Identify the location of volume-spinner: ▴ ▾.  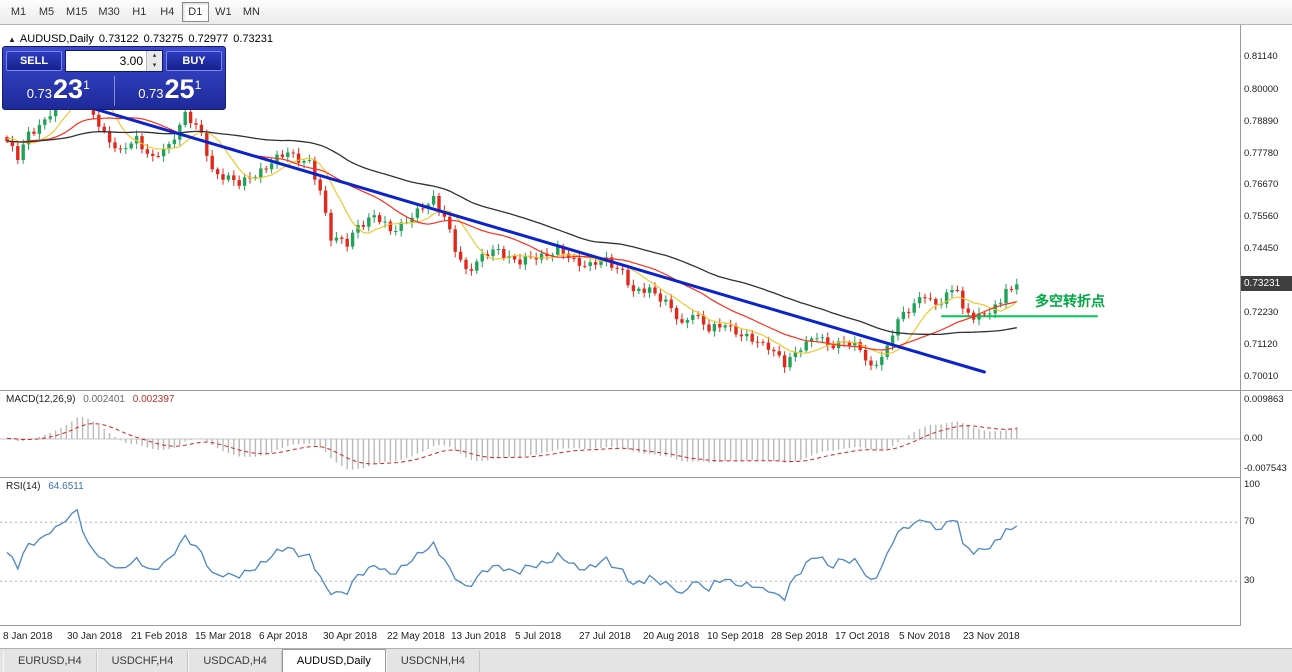
(114, 61).